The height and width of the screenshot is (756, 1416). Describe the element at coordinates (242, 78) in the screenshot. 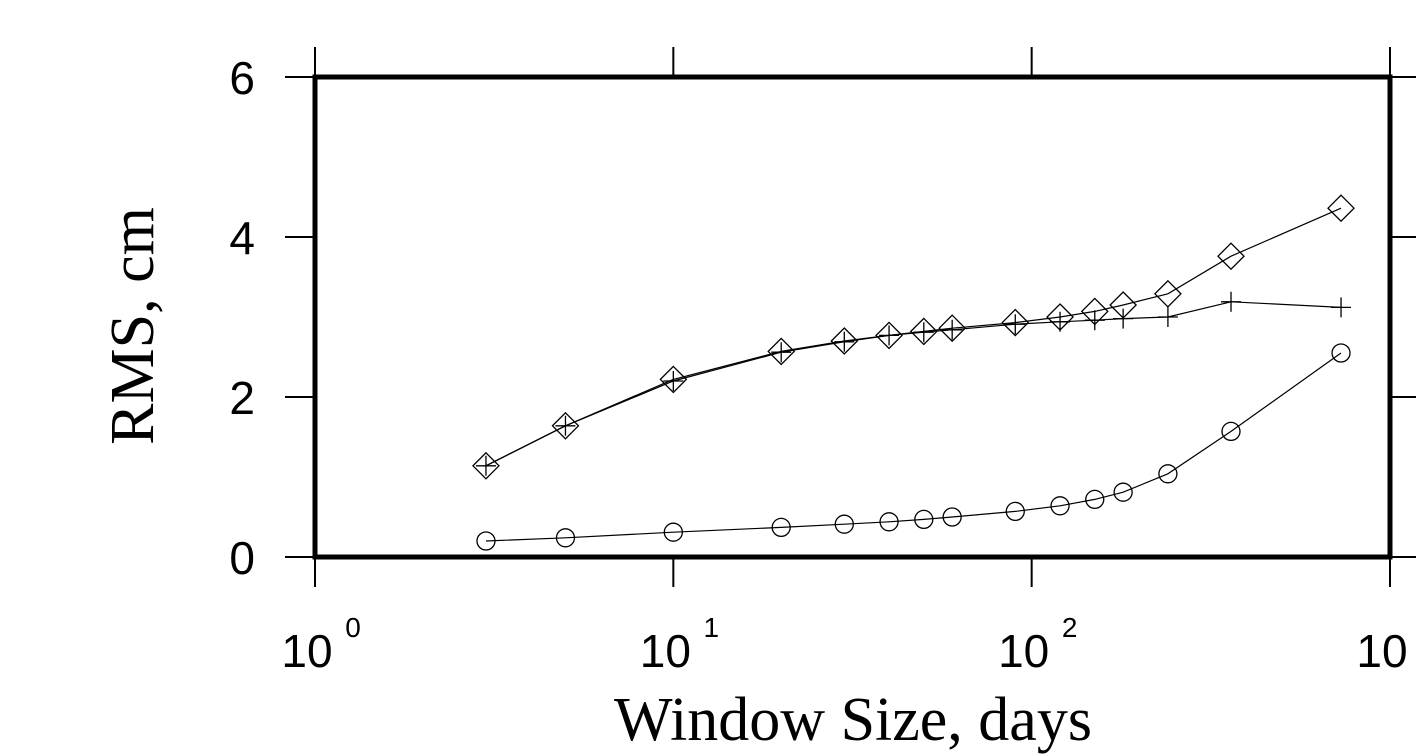

I see `y-tick-label: 6` at that location.